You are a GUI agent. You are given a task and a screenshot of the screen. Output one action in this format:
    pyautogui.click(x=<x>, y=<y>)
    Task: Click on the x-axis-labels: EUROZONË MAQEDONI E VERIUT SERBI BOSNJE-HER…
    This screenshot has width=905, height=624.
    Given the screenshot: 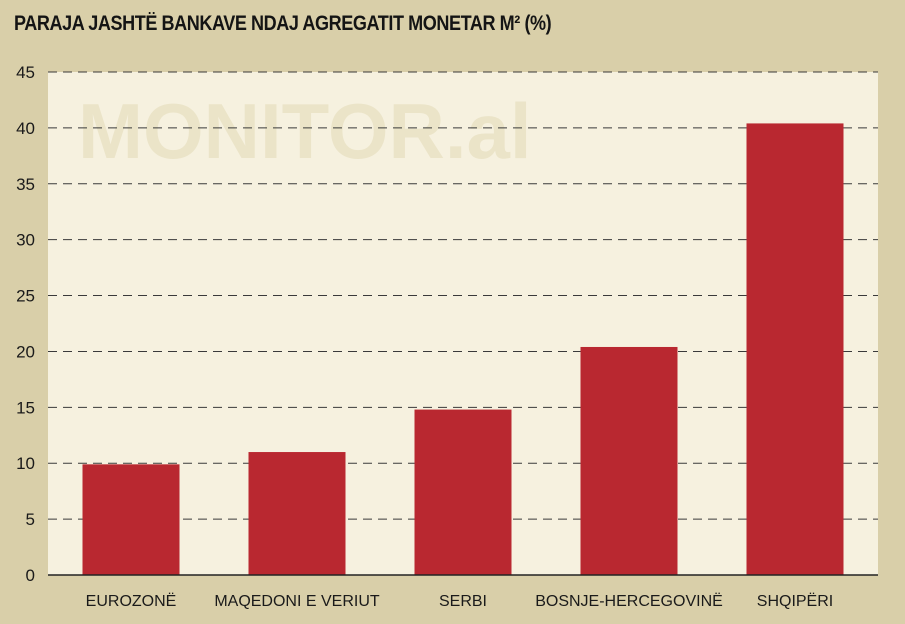 What is the action you would take?
    pyautogui.click(x=460, y=601)
    